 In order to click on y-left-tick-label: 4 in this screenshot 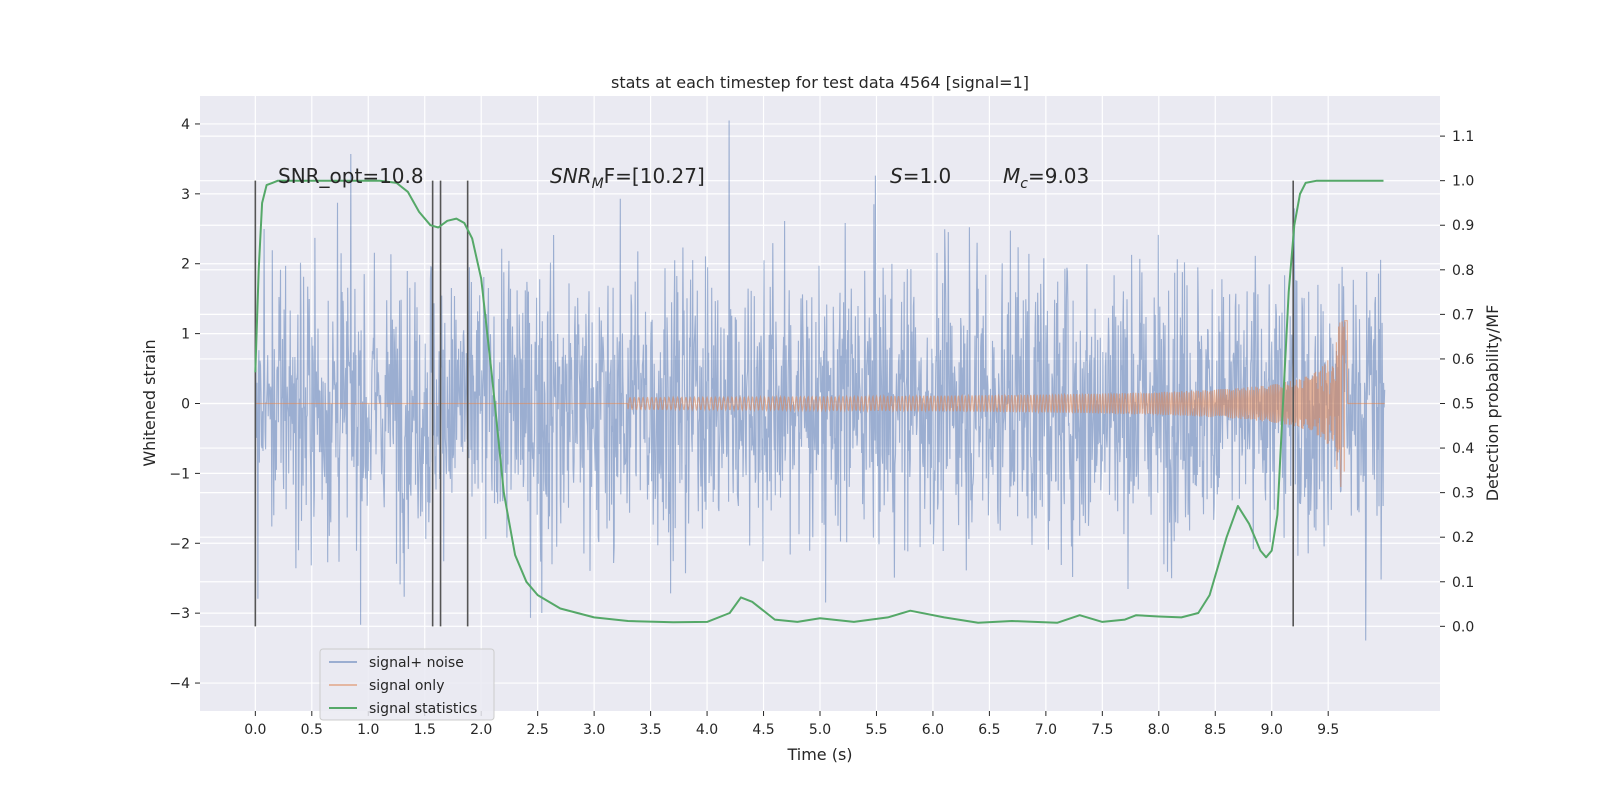, I will do `click(185, 125)`.